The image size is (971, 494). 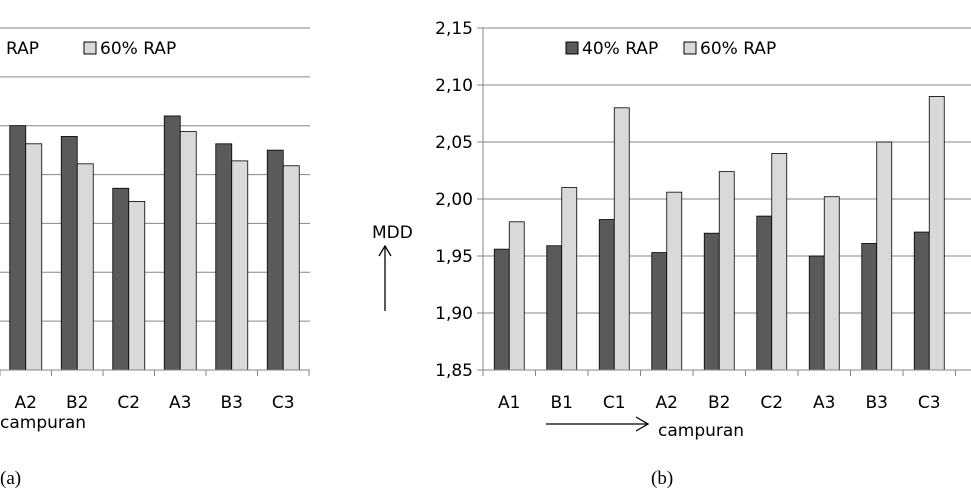 I want to click on panel-b-category-label: B2, so click(x=719, y=403).